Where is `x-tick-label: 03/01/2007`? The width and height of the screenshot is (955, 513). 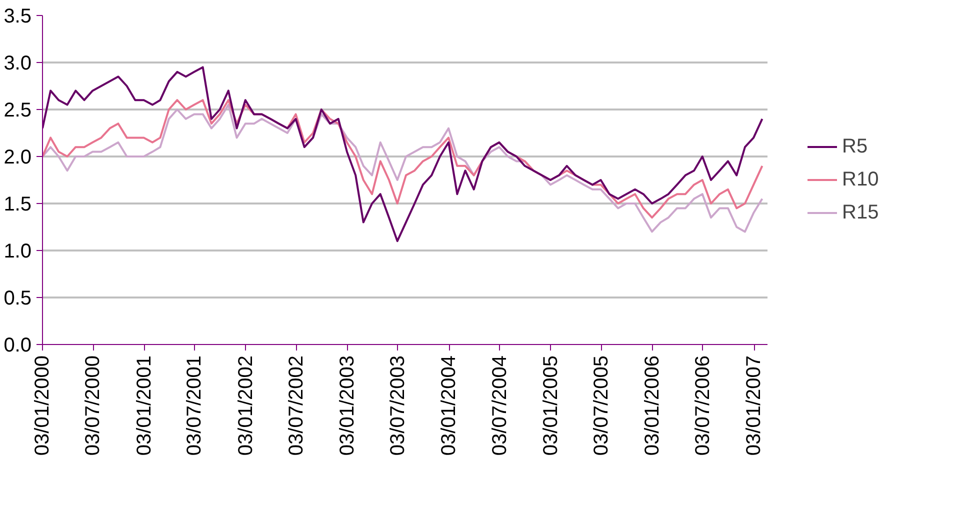 x-tick-label: 03/01/2007 is located at coordinates (754, 405).